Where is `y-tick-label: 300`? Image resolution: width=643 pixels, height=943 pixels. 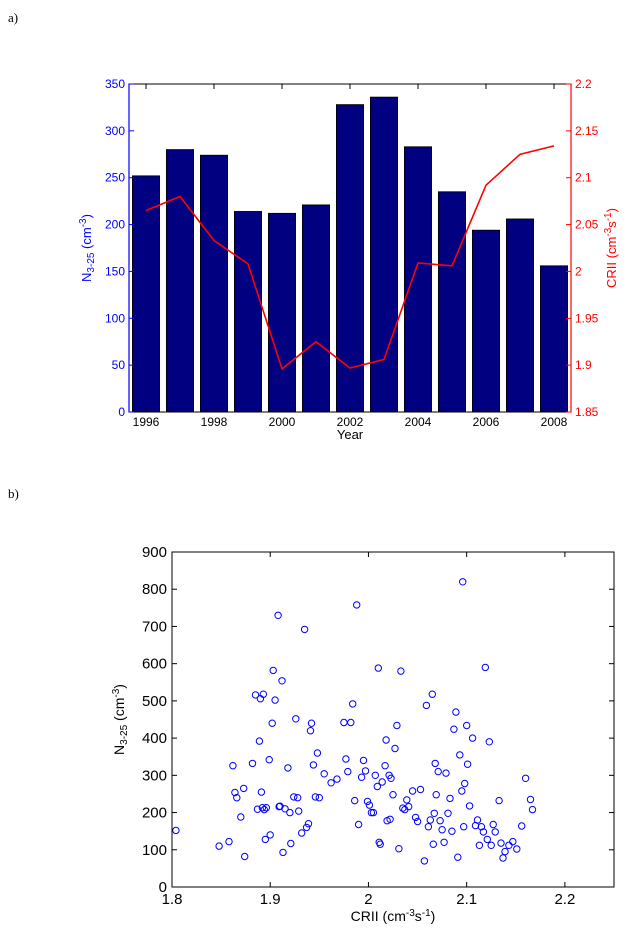 y-tick-label: 300 is located at coordinates (154, 775).